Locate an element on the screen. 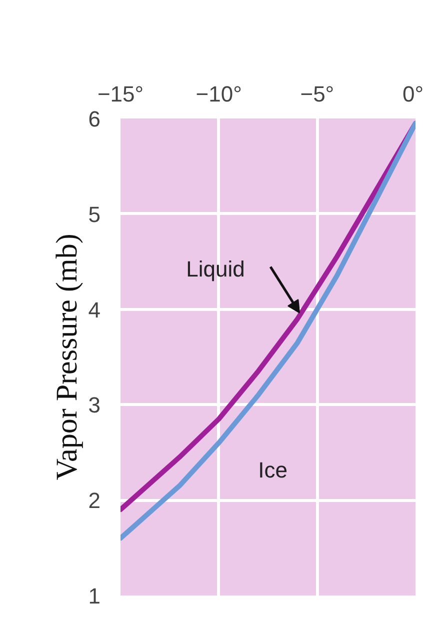  x-tick-label: −15° is located at coordinates (120, 94).